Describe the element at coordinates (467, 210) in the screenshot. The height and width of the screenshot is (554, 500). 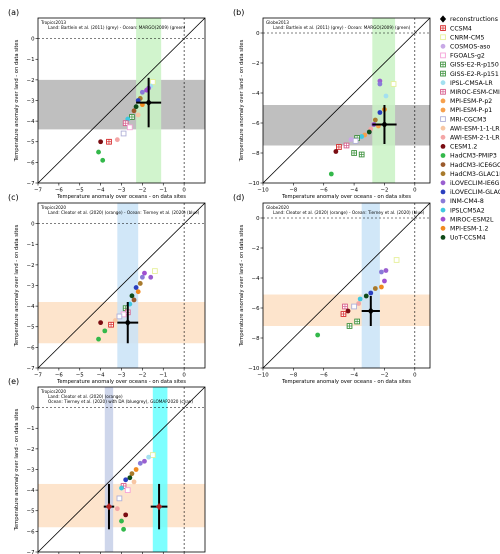
I see `legend-label: IPSLCM5A2` at that location.